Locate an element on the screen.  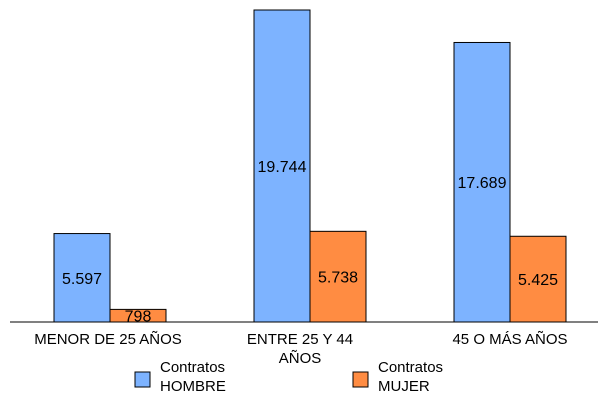
value-label-hombre-1: 19.744 is located at coordinates (282, 167).